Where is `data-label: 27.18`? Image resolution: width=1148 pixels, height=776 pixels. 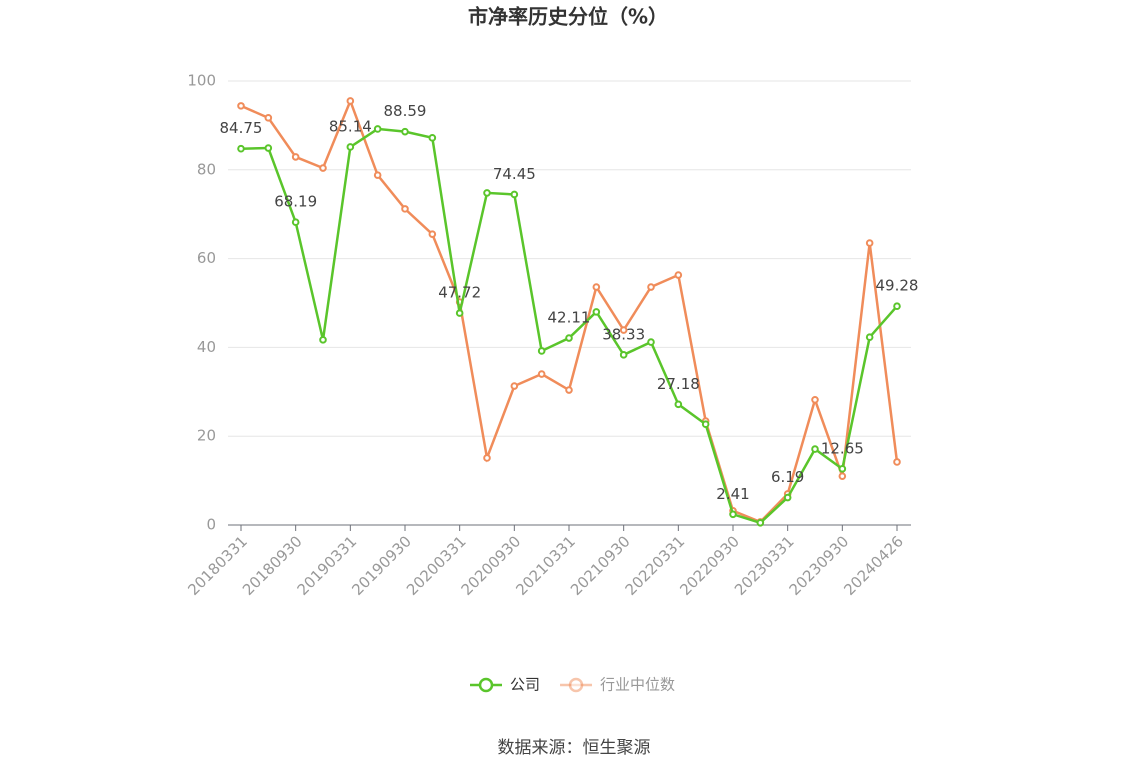
data-label: 27.18 is located at coordinates (678, 384).